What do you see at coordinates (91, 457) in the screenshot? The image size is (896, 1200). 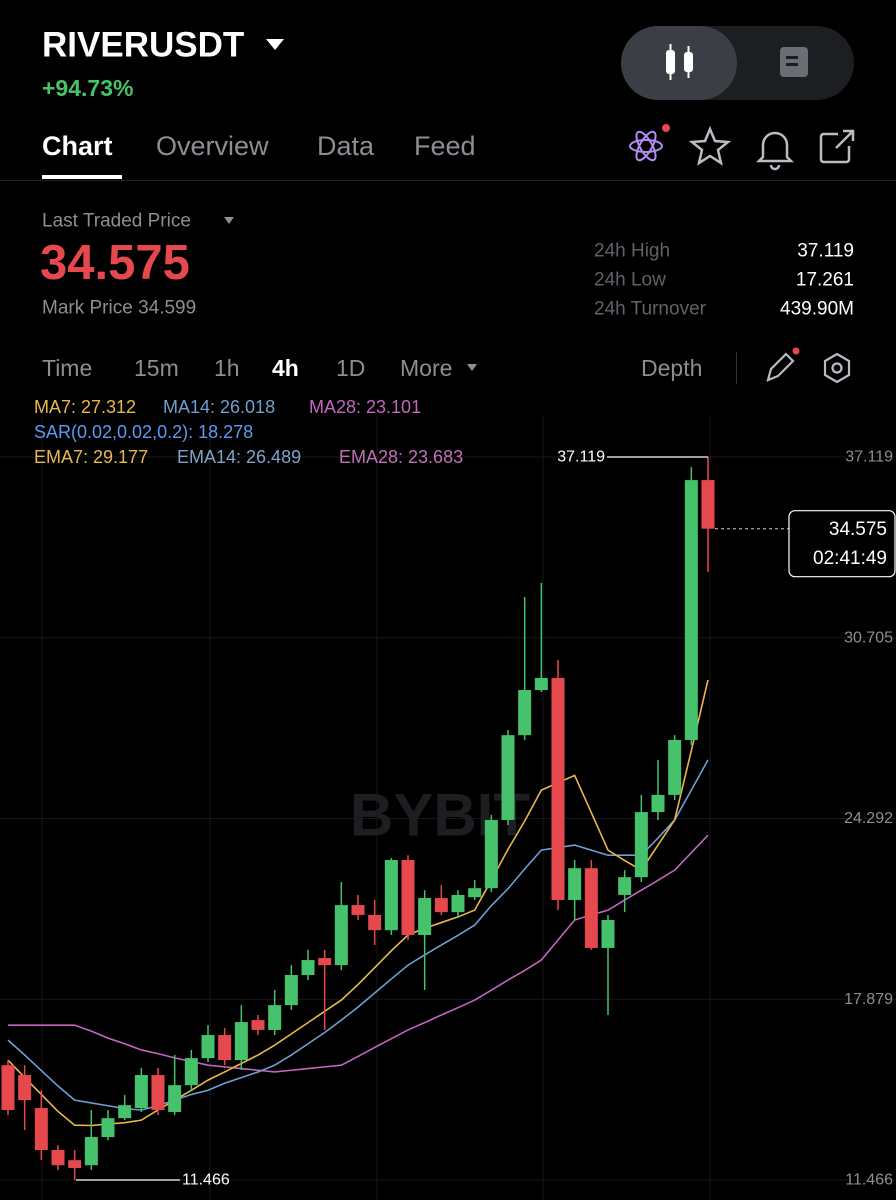 I see `indicator: EMA7: 29.177` at bounding box center [91, 457].